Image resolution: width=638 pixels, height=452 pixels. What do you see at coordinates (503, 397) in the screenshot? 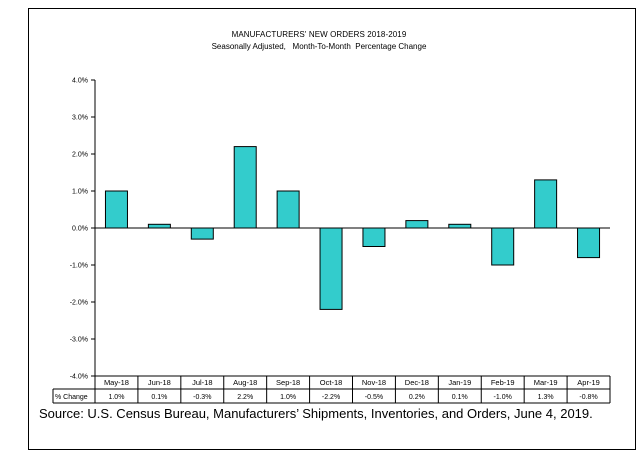
I see `data-label: -1.0%` at bounding box center [503, 397].